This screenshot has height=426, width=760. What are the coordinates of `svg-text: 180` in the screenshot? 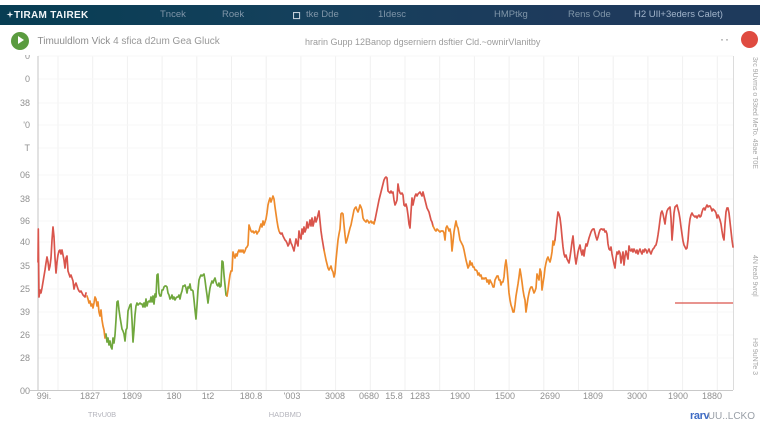 It's located at (173, 396).